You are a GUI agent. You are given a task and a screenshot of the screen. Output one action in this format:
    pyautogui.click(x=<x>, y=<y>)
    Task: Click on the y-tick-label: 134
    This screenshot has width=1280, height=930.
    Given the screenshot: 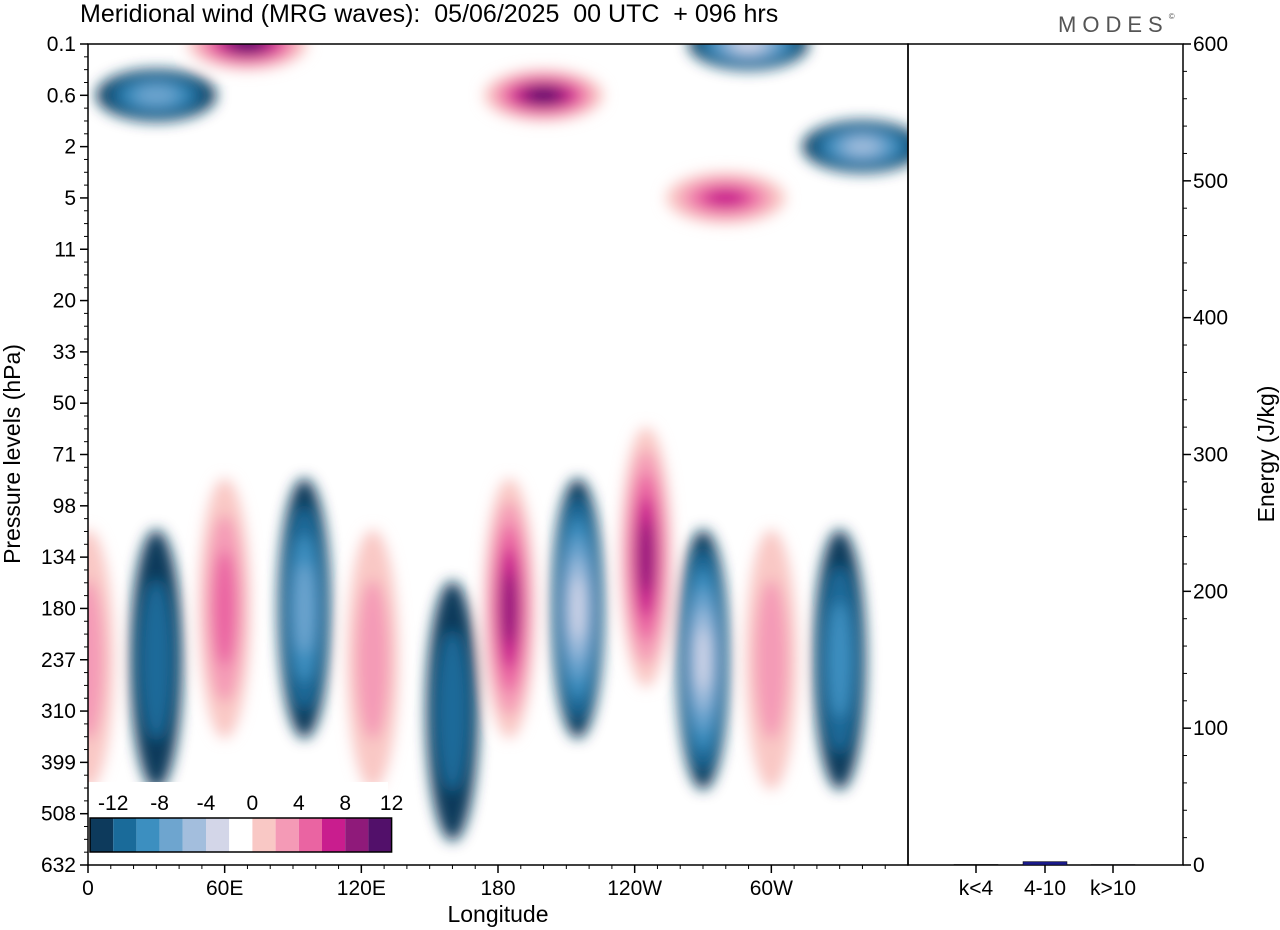 What is the action you would take?
    pyautogui.click(x=58, y=557)
    